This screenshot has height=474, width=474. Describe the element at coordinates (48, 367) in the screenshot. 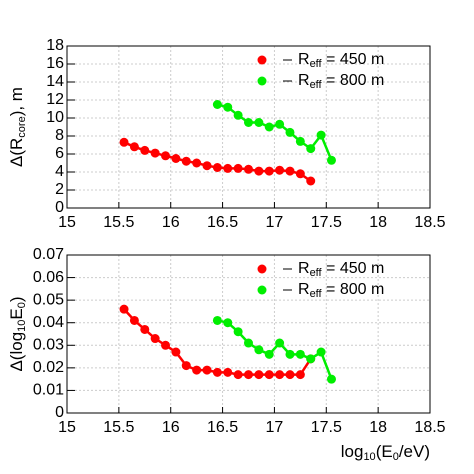

I see `y-tick-label: 0.02` at that location.